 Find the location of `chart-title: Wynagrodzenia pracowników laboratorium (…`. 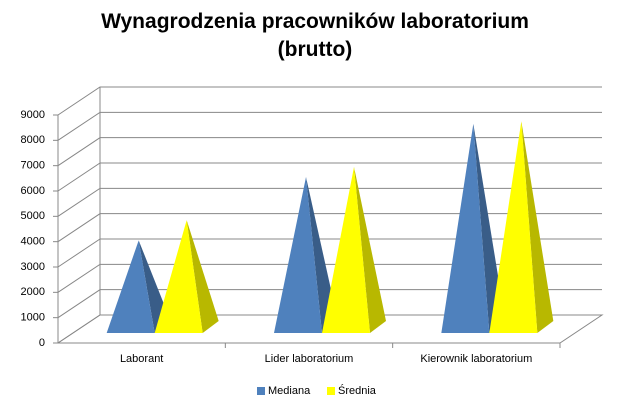

chart-title: Wynagrodzenia pracowników laboratorium (… is located at coordinates (315, 35).